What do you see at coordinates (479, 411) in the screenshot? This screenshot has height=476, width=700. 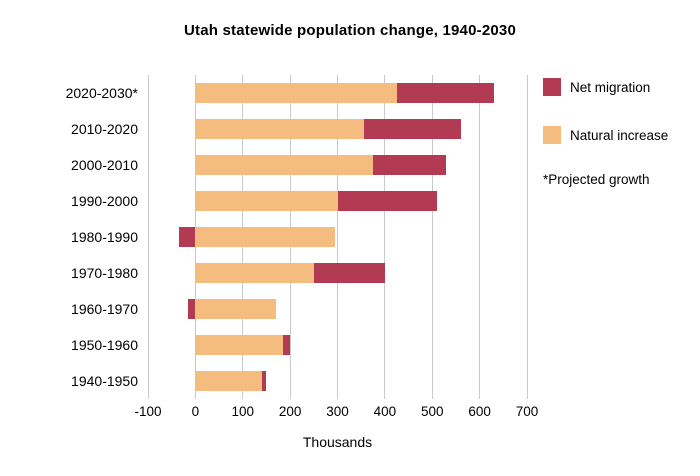 I see `x-tick-label: 600` at bounding box center [479, 411].